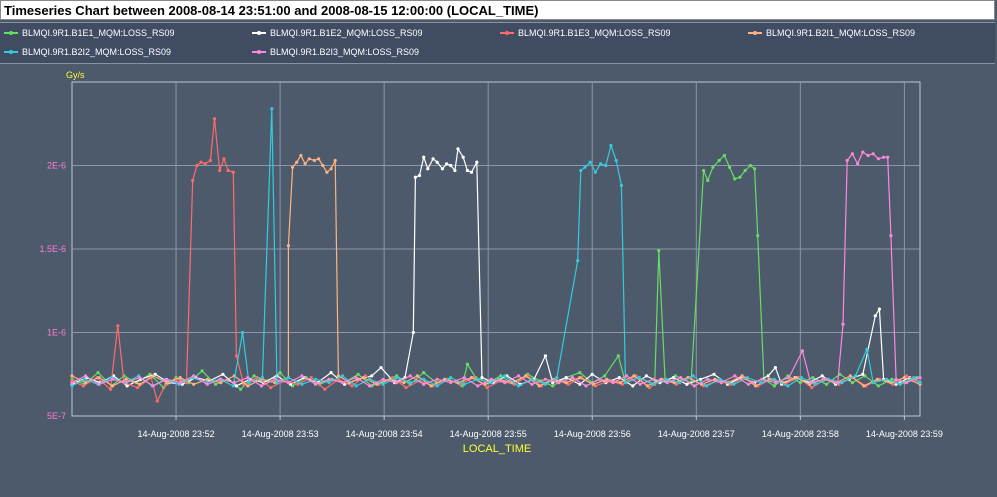  Describe the element at coordinates (280, 434) in the screenshot. I see `x-tick-label: 14-Aug-2008 23:53` at that location.